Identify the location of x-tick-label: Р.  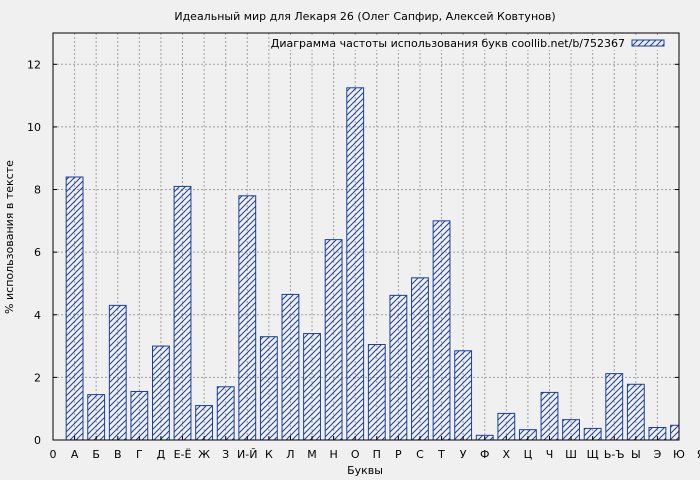
(398, 454).